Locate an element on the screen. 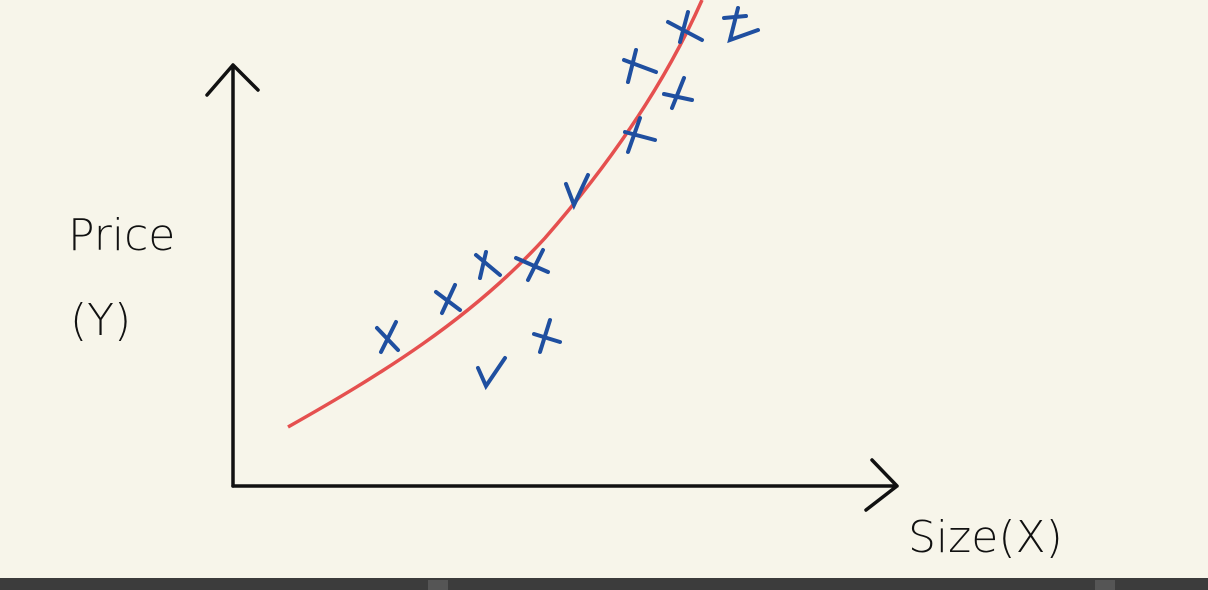  y-label: Price is located at coordinates (121, 235).